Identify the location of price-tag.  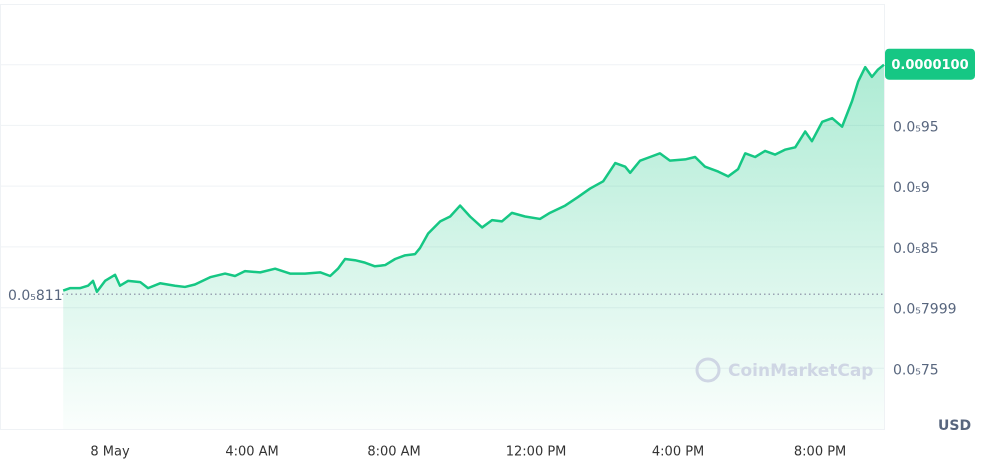
(930, 64).